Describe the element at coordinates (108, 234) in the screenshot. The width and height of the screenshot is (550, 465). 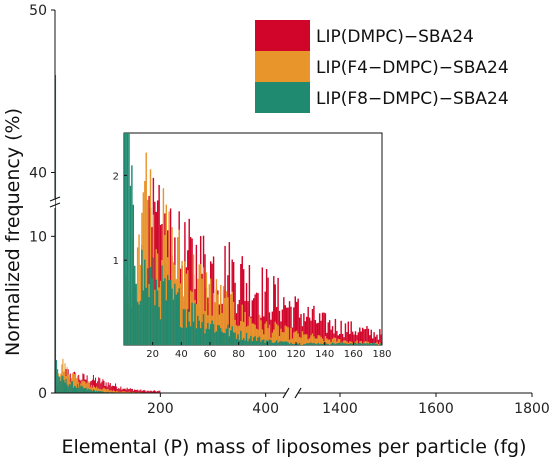
I see `main-histogram-bars` at that location.